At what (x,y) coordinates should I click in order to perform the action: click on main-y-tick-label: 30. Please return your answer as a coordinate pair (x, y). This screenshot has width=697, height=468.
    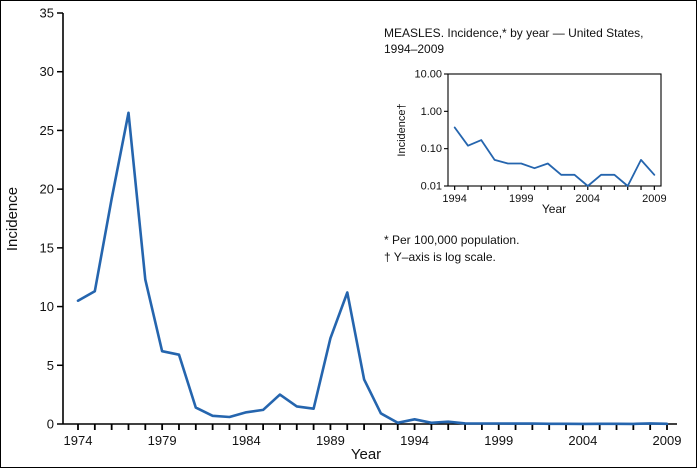
    Looking at the image, I should click on (47, 71).